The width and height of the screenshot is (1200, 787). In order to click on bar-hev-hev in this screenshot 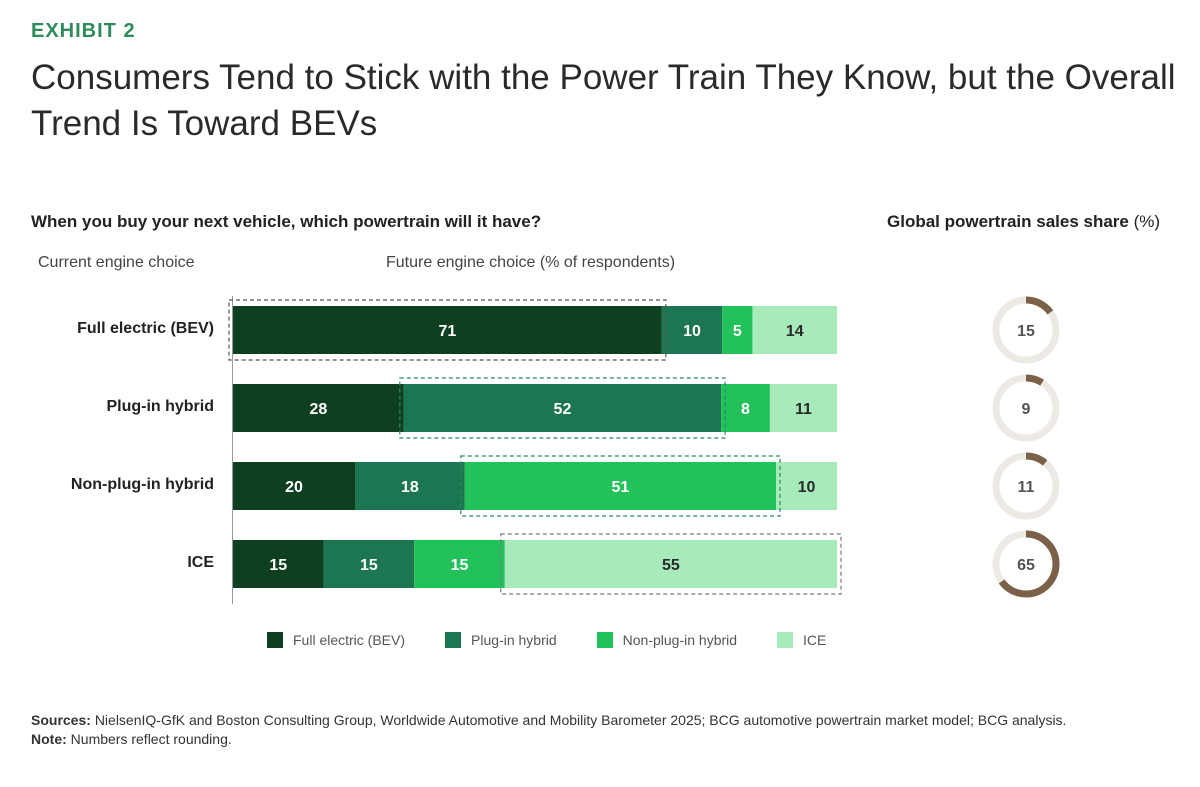, I will do `click(620, 486)`.